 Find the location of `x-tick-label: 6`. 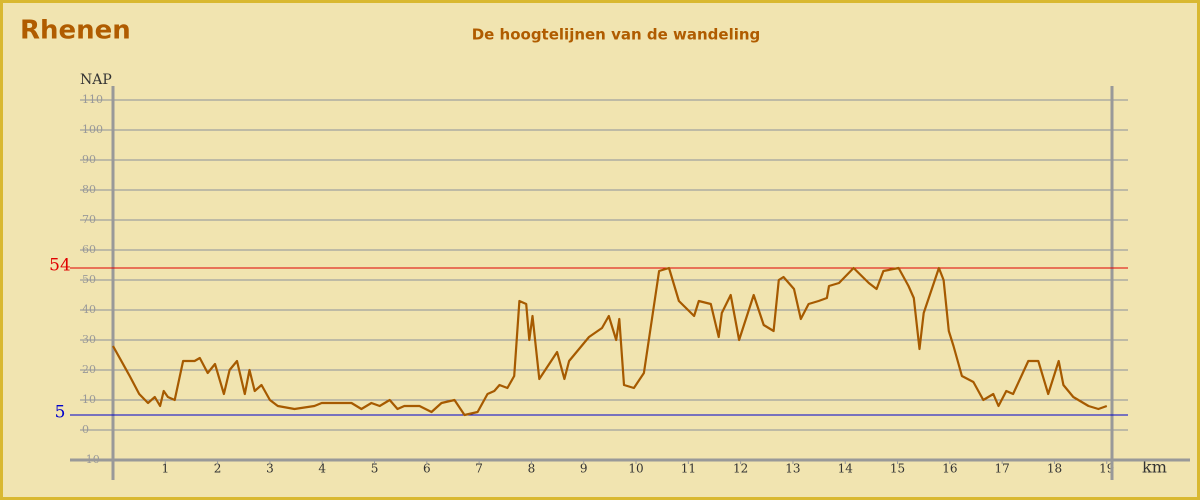

x-tick-label: 6 is located at coordinates (427, 469).